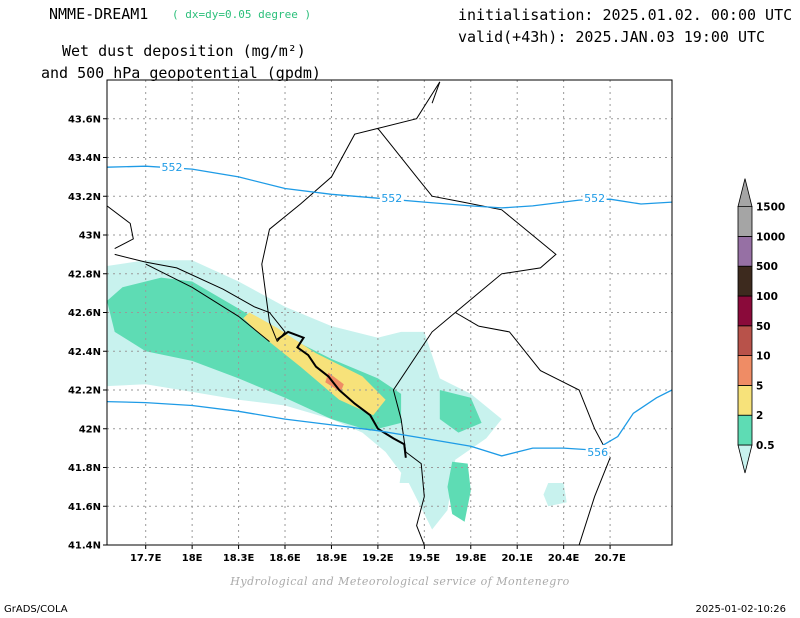 This screenshot has height=618, width=800. Describe the element at coordinates (84, 391) in the screenshot. I see `lat-tick-label: 42.2N` at that location.